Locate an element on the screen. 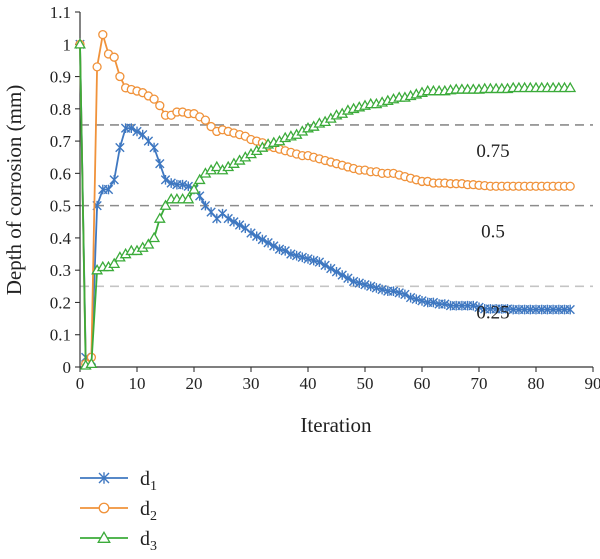  x-tick-label: 0 is located at coordinates (80, 383).